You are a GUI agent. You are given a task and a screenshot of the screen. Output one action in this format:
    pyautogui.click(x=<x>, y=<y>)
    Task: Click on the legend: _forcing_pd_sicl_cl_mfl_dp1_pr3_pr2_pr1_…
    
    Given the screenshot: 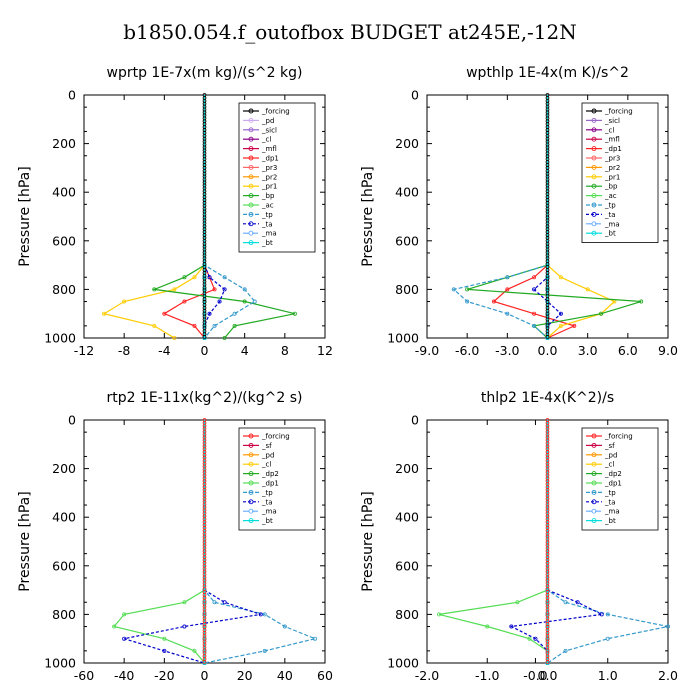 What is the action you would take?
    pyautogui.click(x=277, y=177)
    